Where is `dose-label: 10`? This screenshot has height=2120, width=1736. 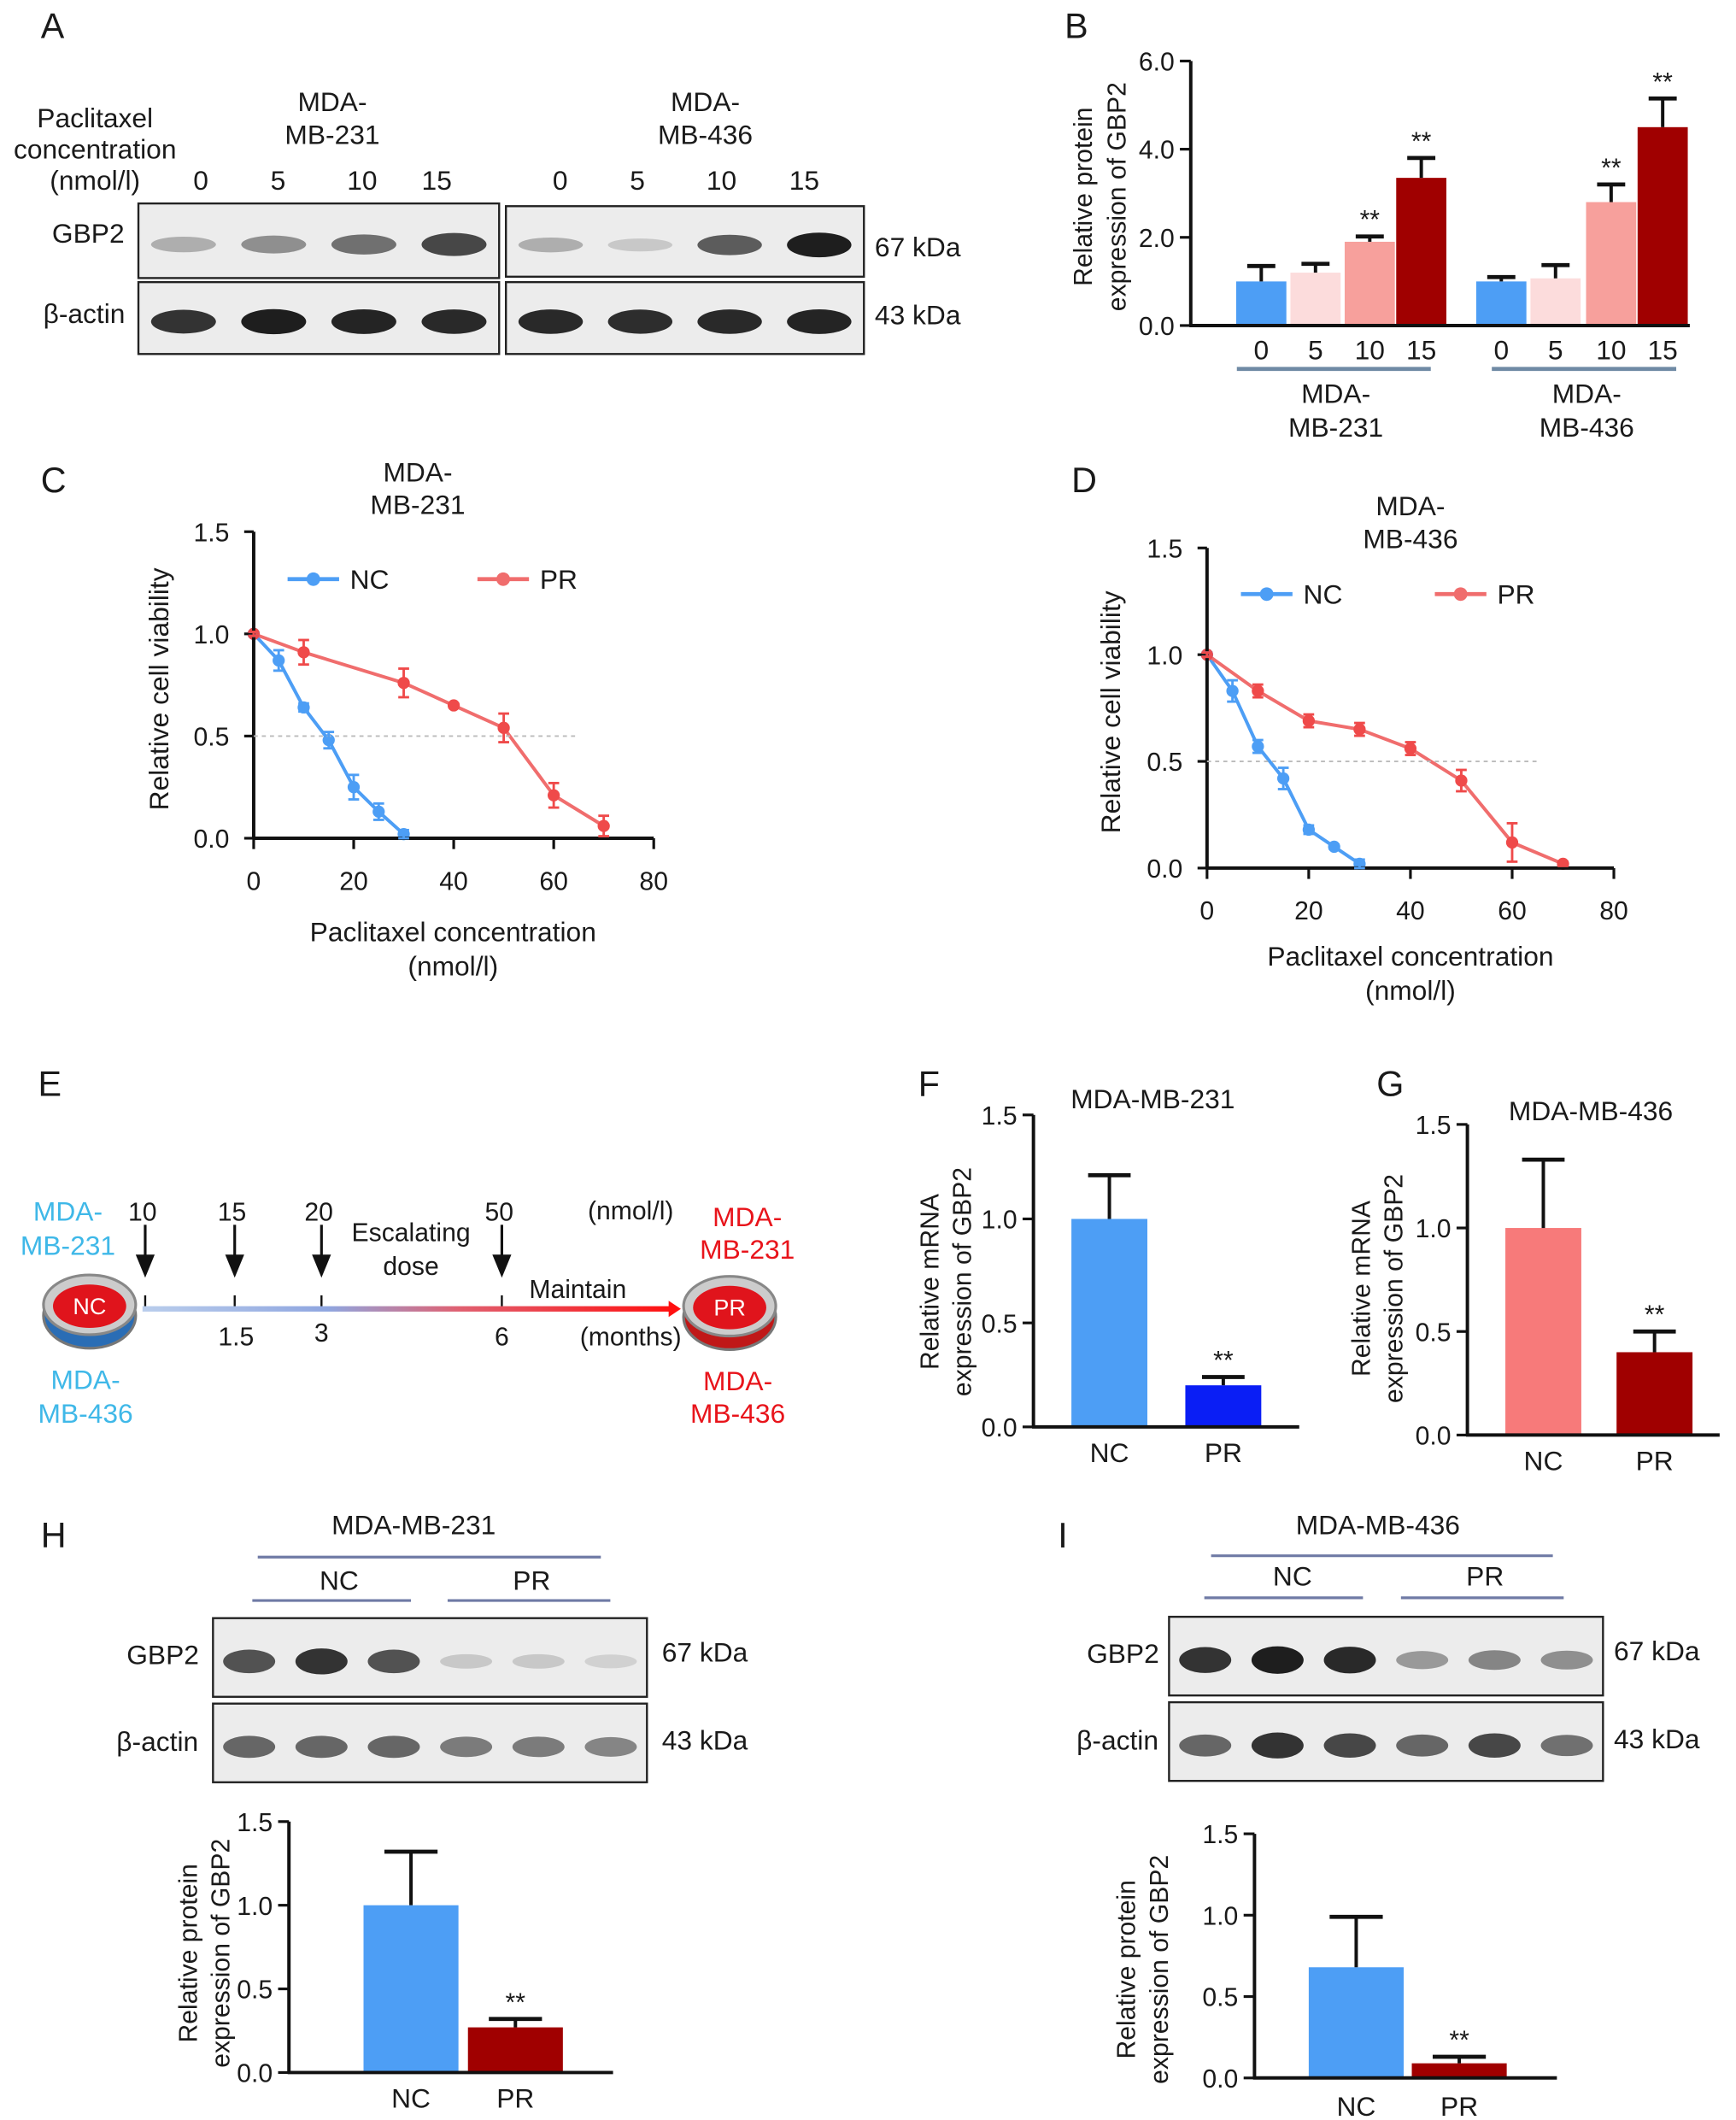 dose-label: 10 is located at coordinates (142, 1213).